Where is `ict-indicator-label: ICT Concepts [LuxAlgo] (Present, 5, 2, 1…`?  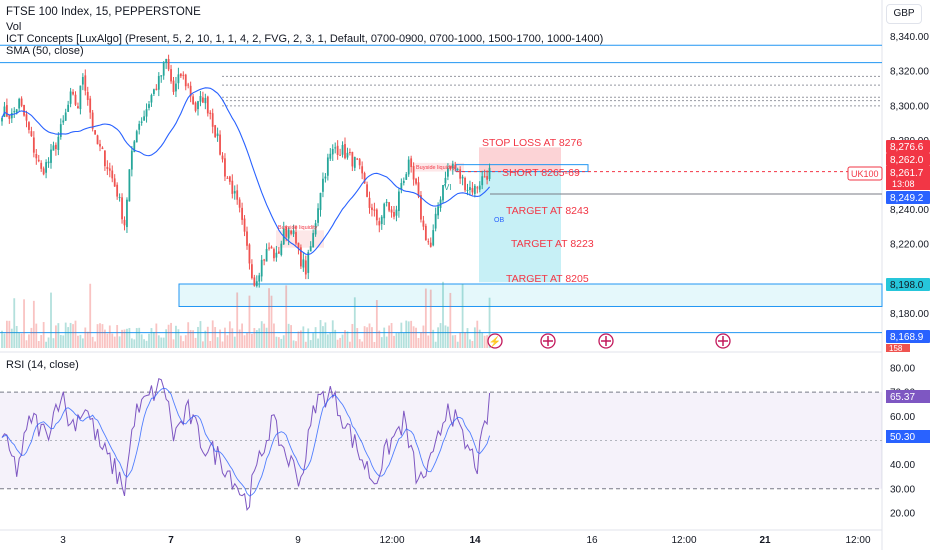
ict-indicator-label: ICT Concepts [LuxAlgo] (Present, 5, 2, 1… is located at coordinates (305, 39).